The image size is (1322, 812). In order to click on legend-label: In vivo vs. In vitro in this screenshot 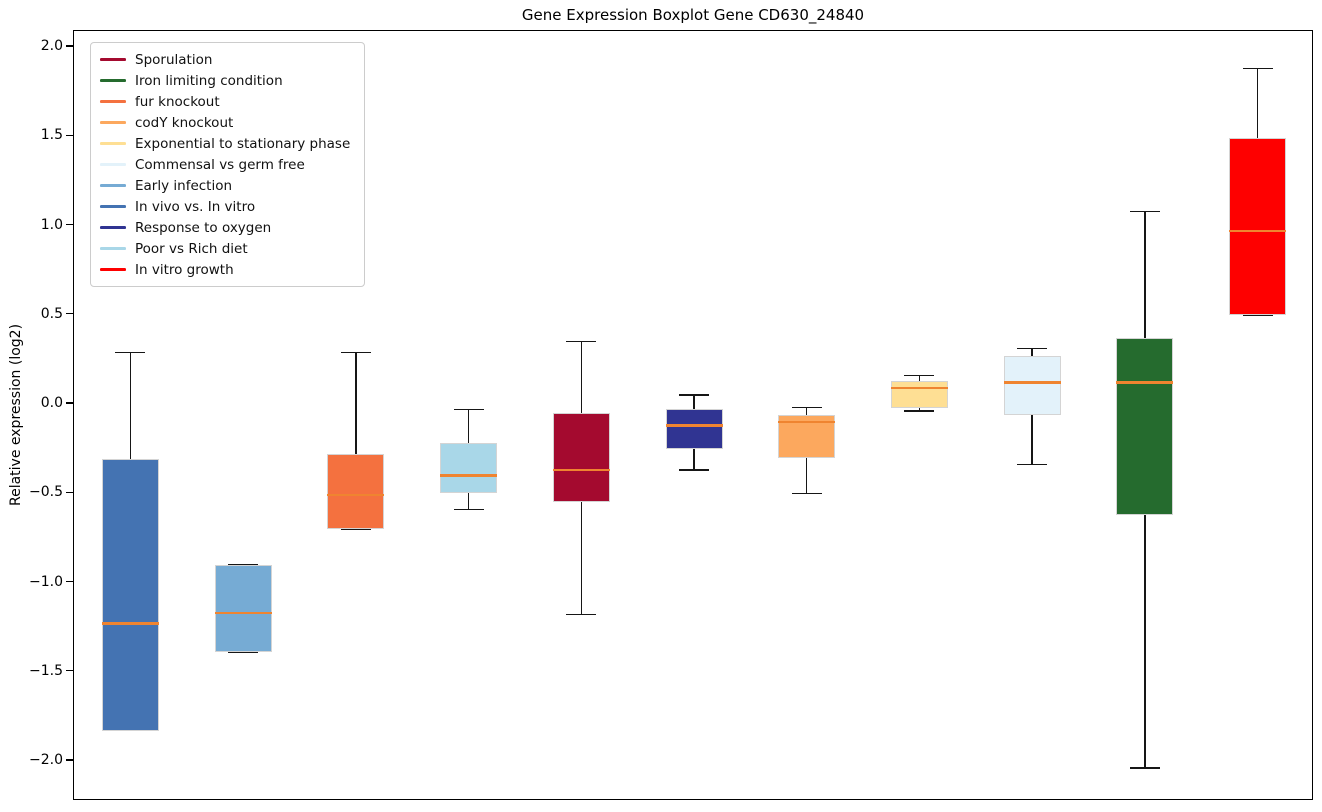, I will do `click(195, 206)`.